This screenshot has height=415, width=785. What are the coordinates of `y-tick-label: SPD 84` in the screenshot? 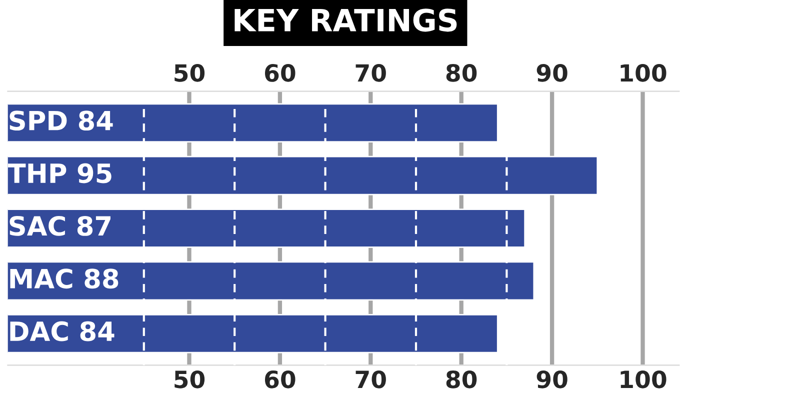 It's located at (61, 120).